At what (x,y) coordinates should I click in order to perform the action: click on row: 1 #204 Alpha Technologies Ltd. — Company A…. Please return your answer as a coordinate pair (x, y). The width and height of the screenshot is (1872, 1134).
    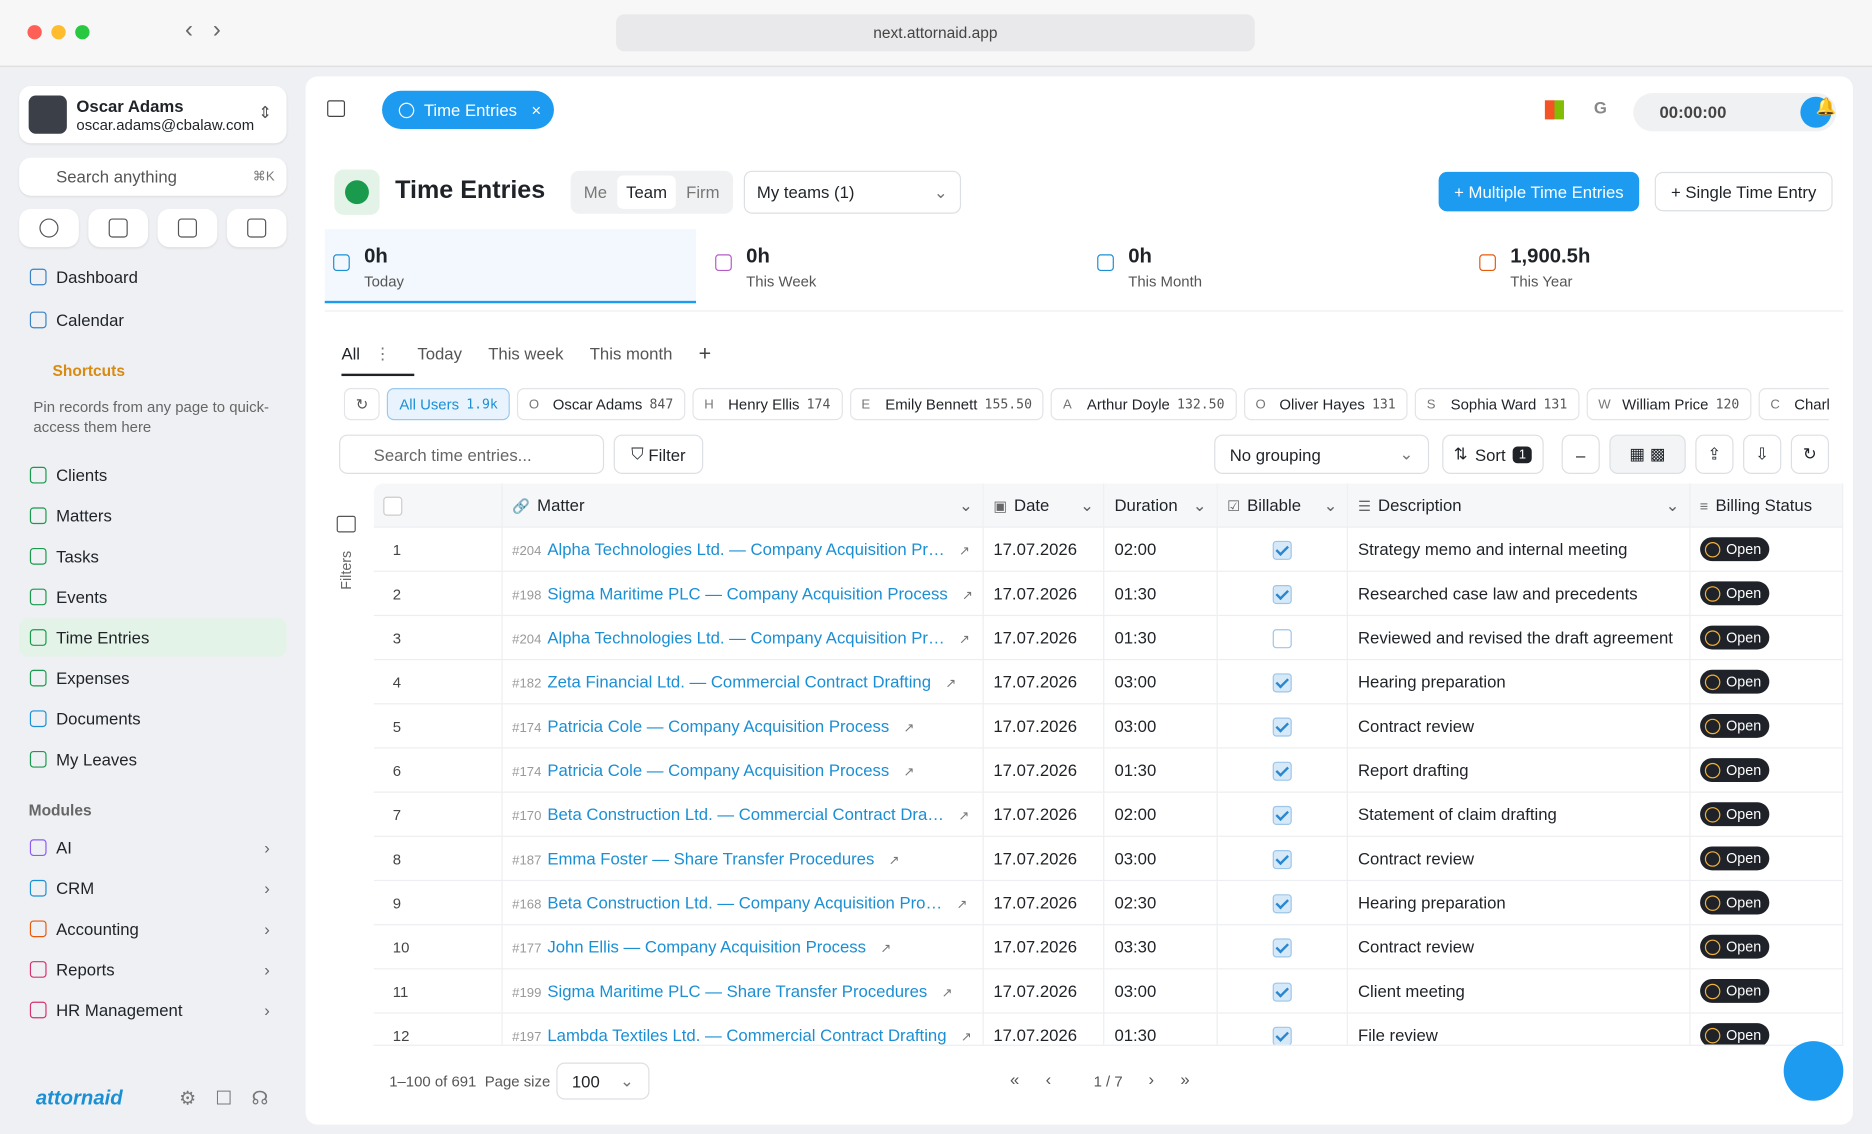
    Looking at the image, I should click on (1108, 549).